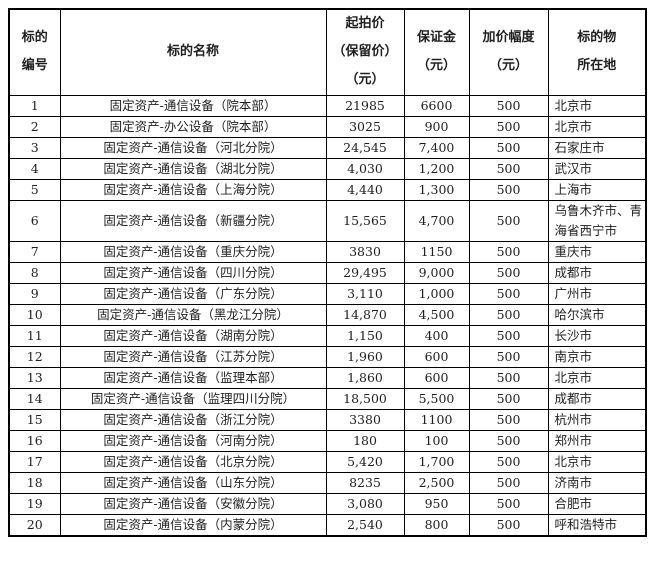  I want to click on table-row: 18 固定资产-通信设备（山东分院） 8235 2,500 500 济南市, so click(327, 482).